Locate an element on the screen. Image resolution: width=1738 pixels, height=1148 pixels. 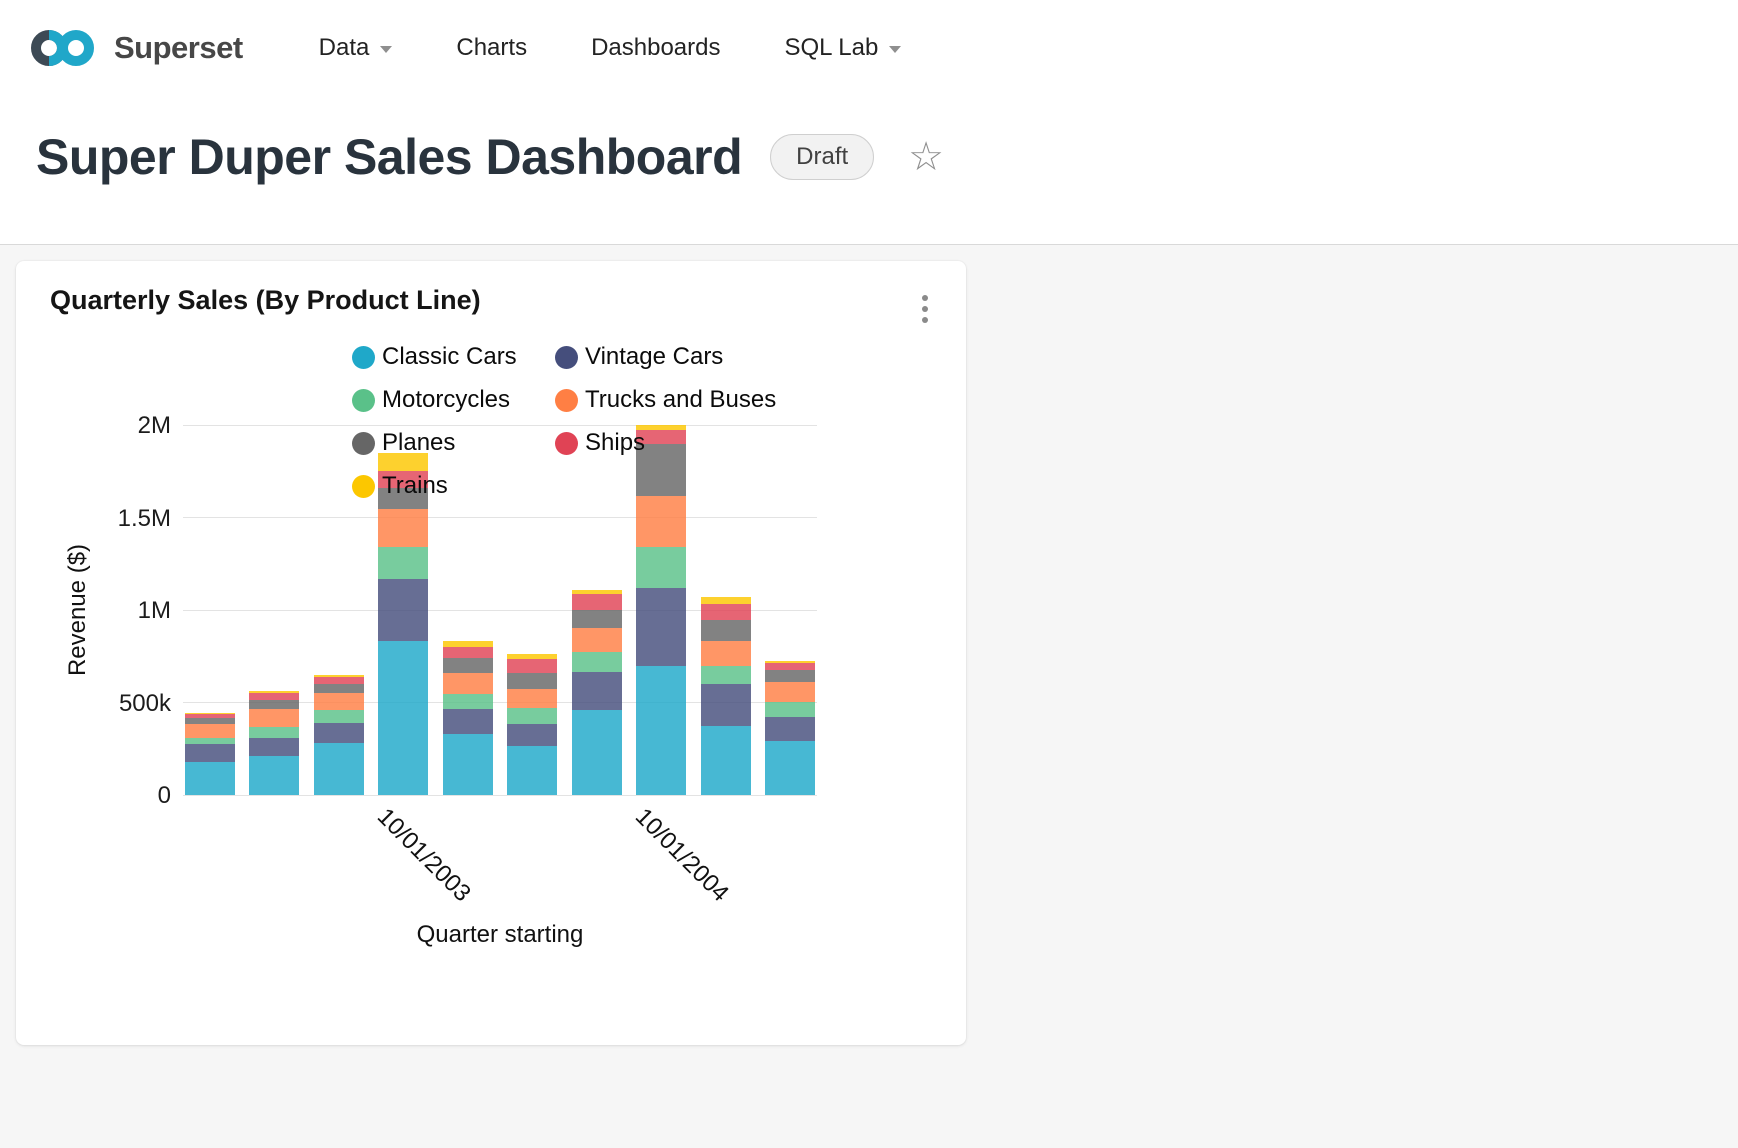
stacked-bar-01-01-2005 is located at coordinates (725, 696).